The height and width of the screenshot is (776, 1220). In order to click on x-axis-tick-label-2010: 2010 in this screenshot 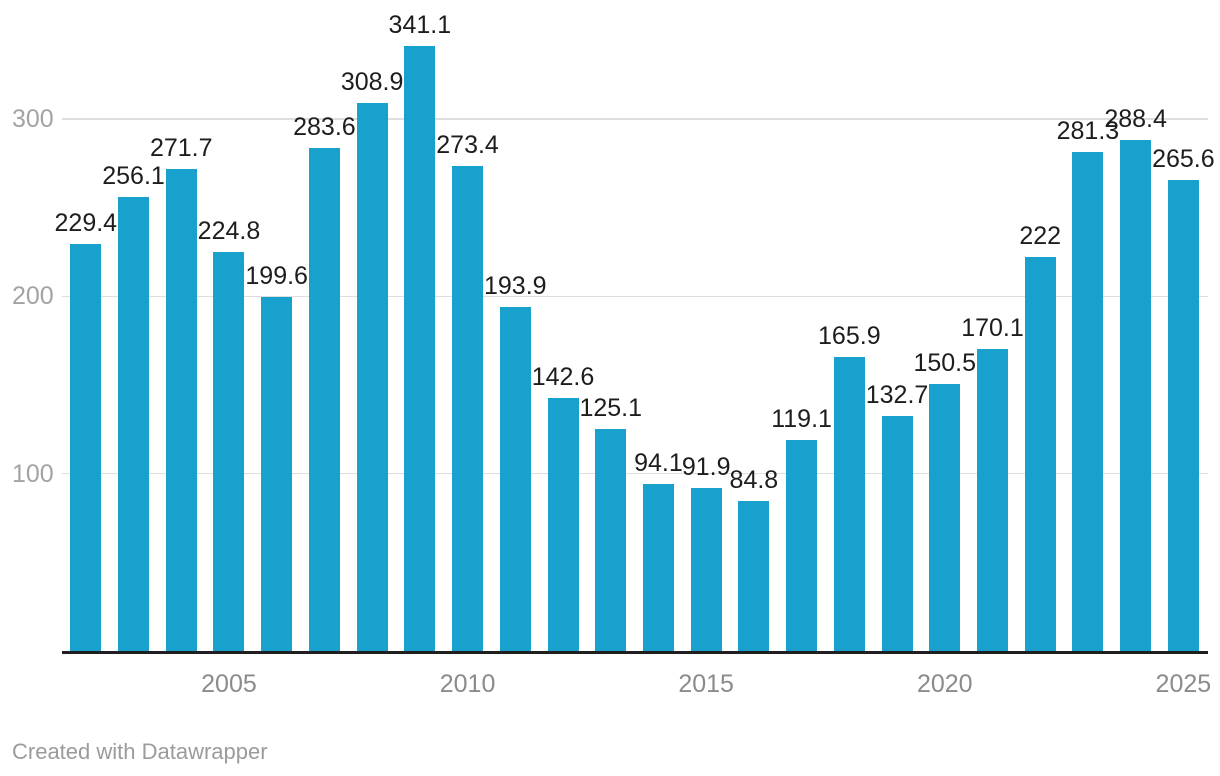, I will do `click(467, 684)`.